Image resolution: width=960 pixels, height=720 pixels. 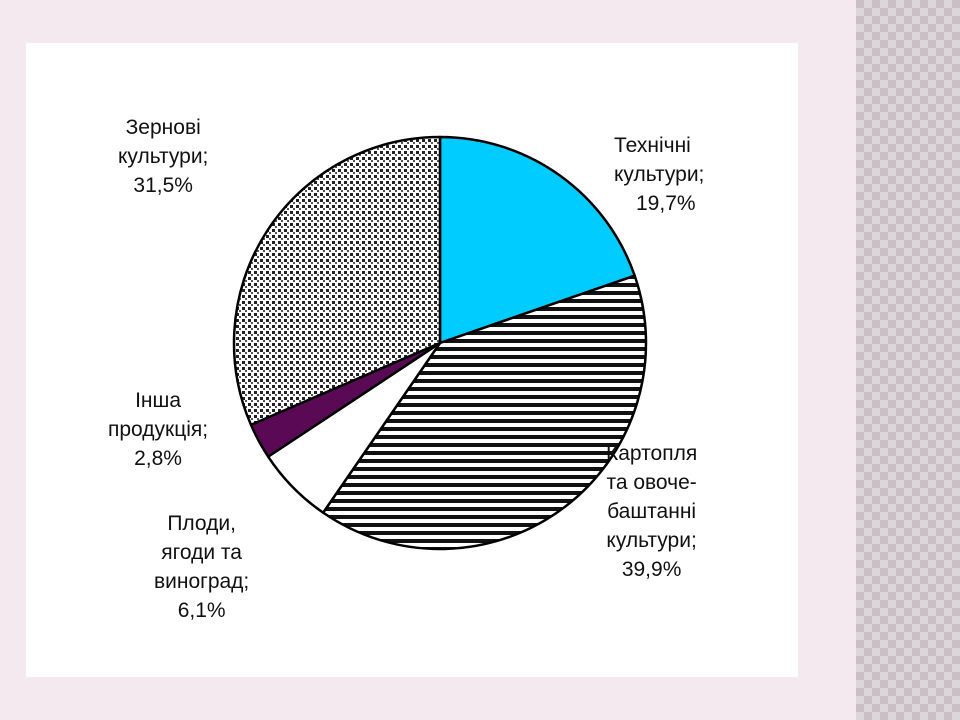 What do you see at coordinates (201, 567) in the screenshot?
I see `label-fruits: Плоди, ягоди та виноград; 6,1%` at bounding box center [201, 567].